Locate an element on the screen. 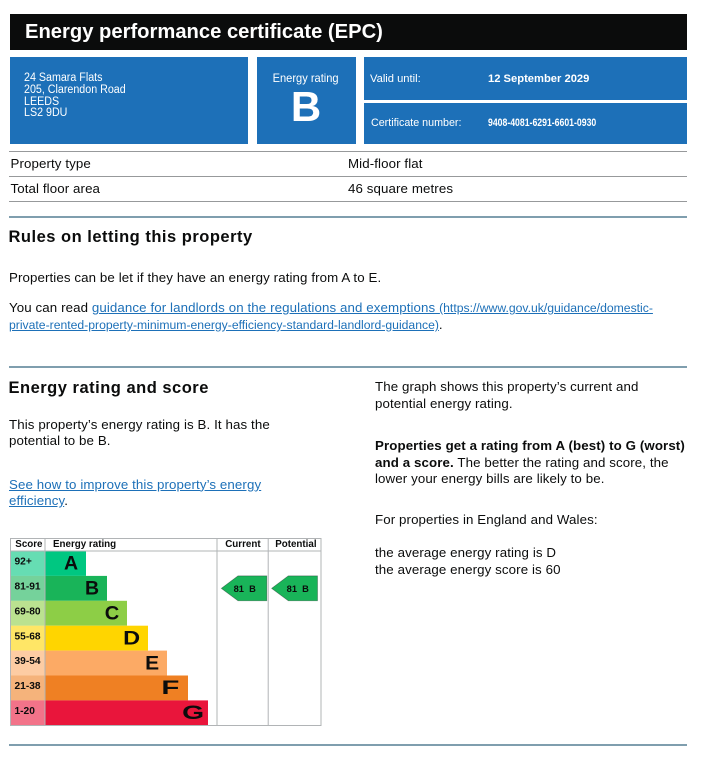 Image resolution: width=723 pixels, height=773 pixels. svg-text: 92+ is located at coordinates (23, 561).